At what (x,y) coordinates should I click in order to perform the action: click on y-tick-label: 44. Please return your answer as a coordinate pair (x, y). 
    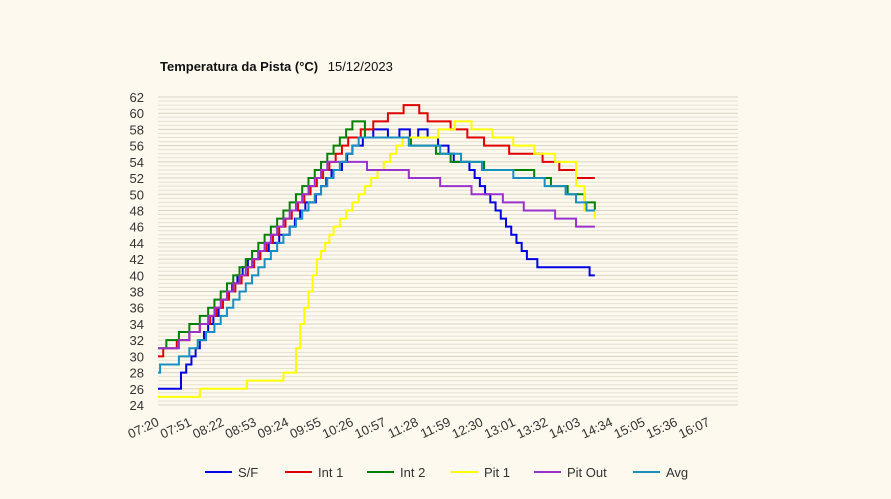
    Looking at the image, I should click on (137, 243).